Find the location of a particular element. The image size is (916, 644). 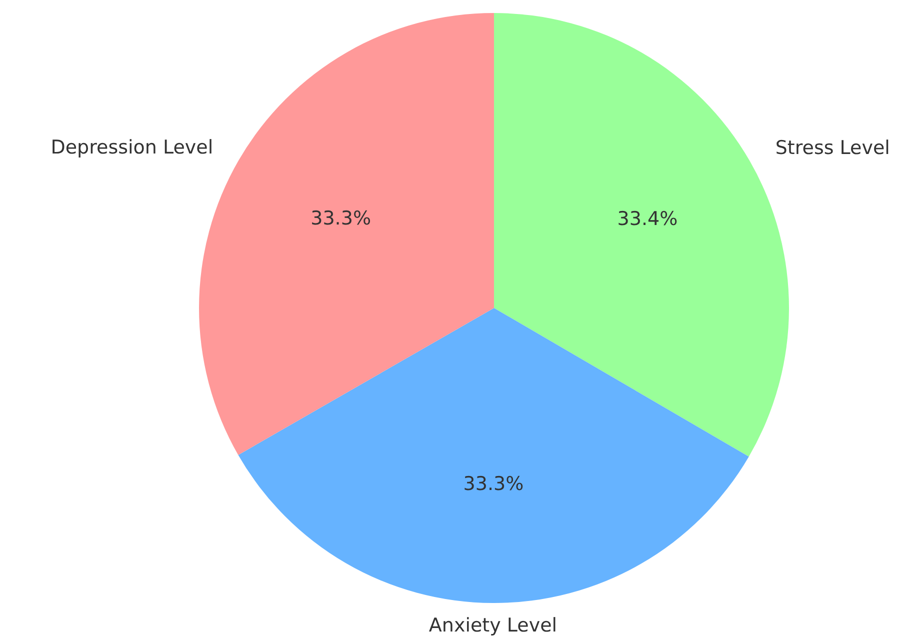

slice-label: Stress Level is located at coordinates (832, 148).